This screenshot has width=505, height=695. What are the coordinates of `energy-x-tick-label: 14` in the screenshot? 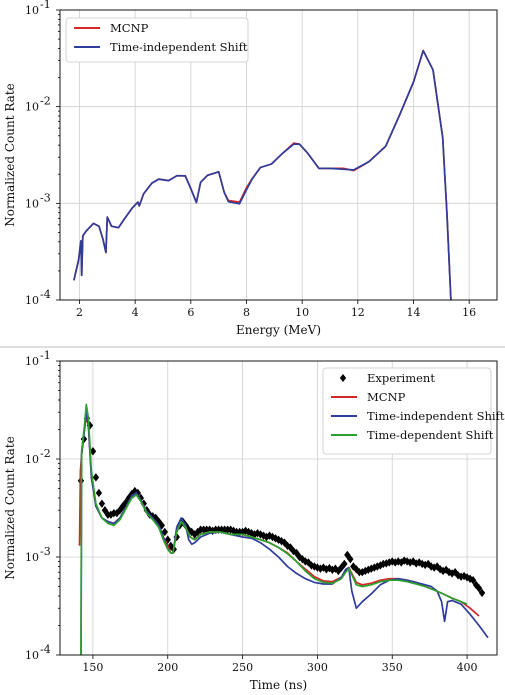 It's located at (413, 312).